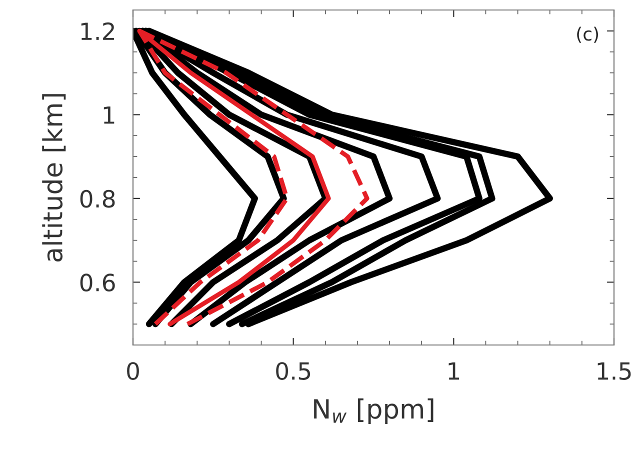  I want to click on x-tick-label: 1, so click(453, 371).